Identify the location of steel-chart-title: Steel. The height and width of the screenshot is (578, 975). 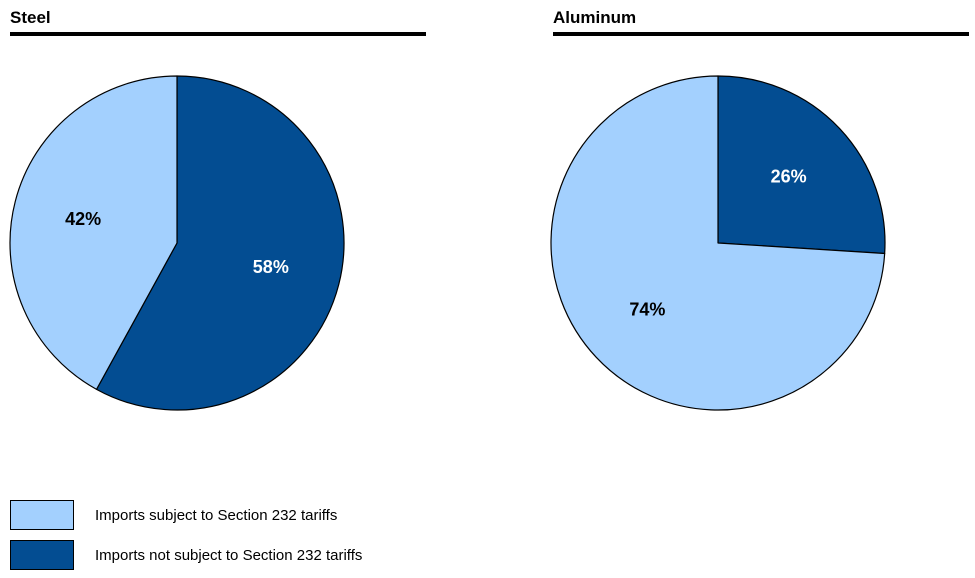
(30, 17).